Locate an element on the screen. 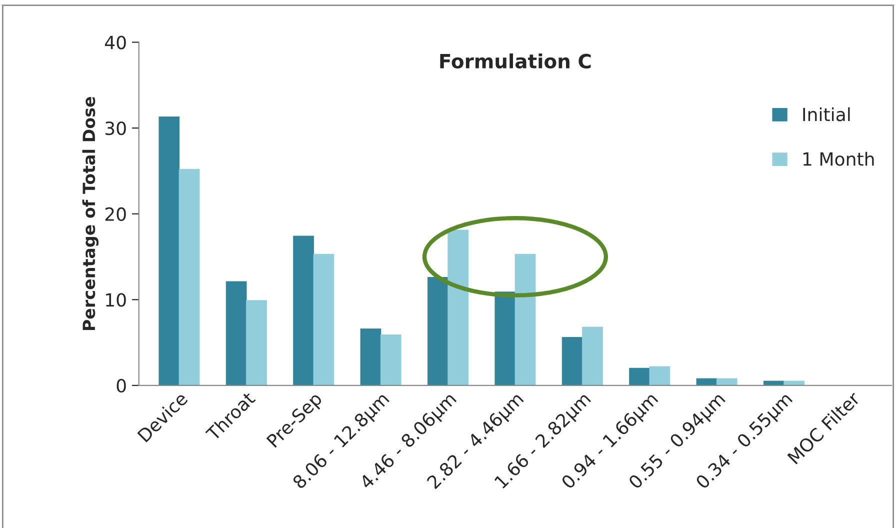 Image resolution: width=896 pixels, height=528 pixels. y-tick-label: 30 is located at coordinates (115, 129).